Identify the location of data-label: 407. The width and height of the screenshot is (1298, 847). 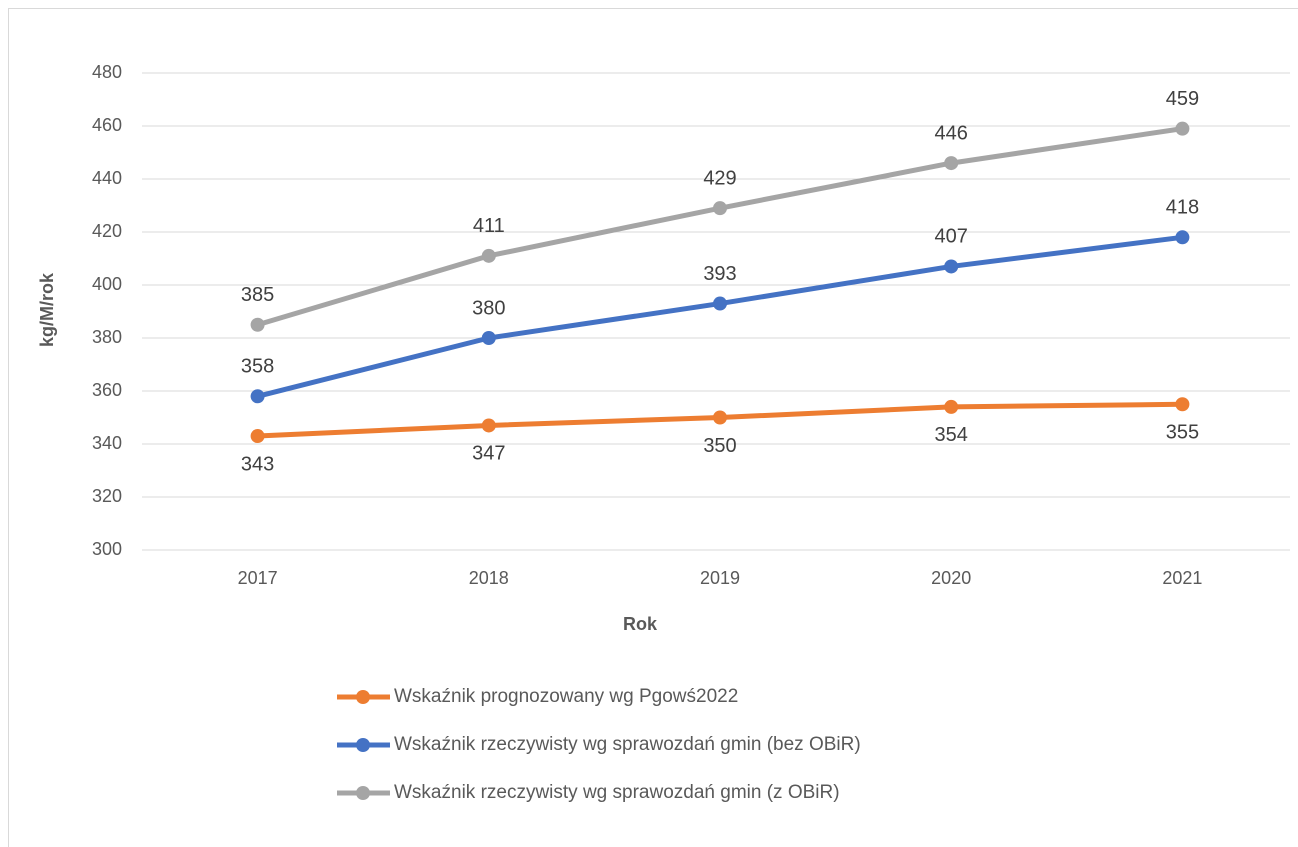
(951, 237).